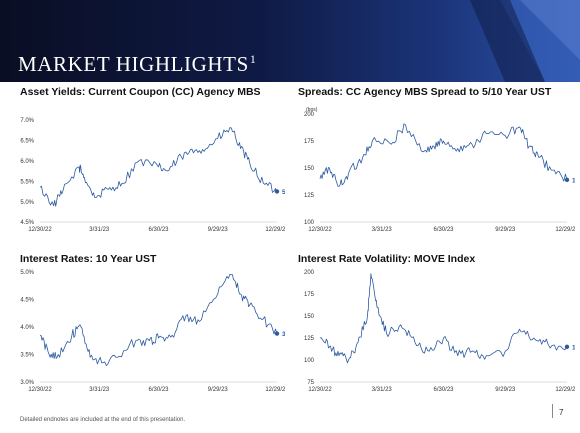 The image size is (580, 433). I want to click on page-number-divider, so click(552, 411).